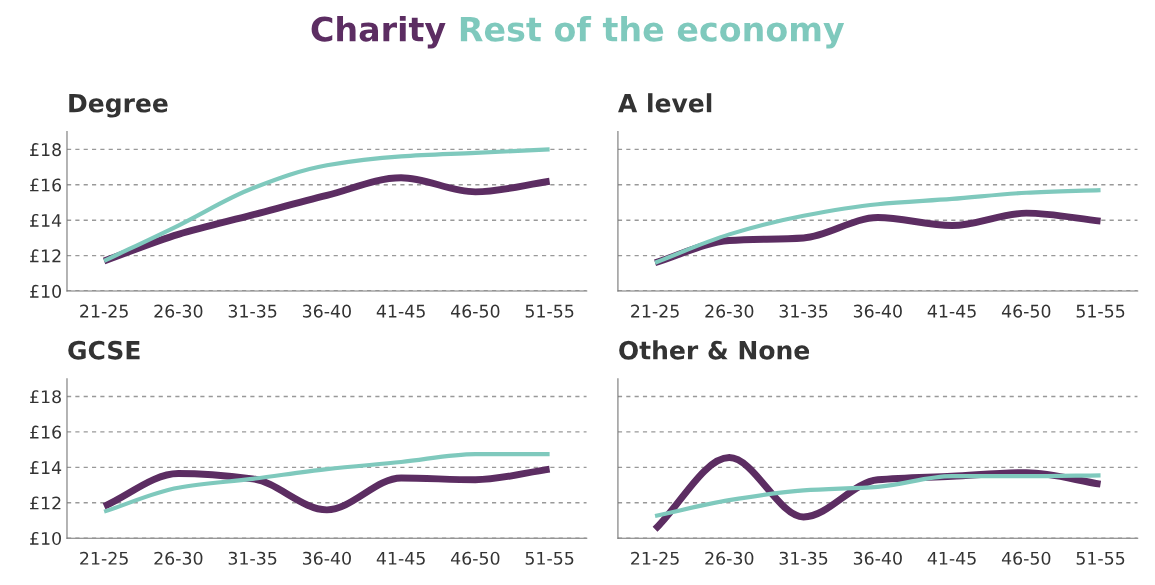 Image resolution: width=1155 pixels, height=585 pixels. What do you see at coordinates (118, 105) in the screenshot?
I see `chart-title: Degree` at bounding box center [118, 105].